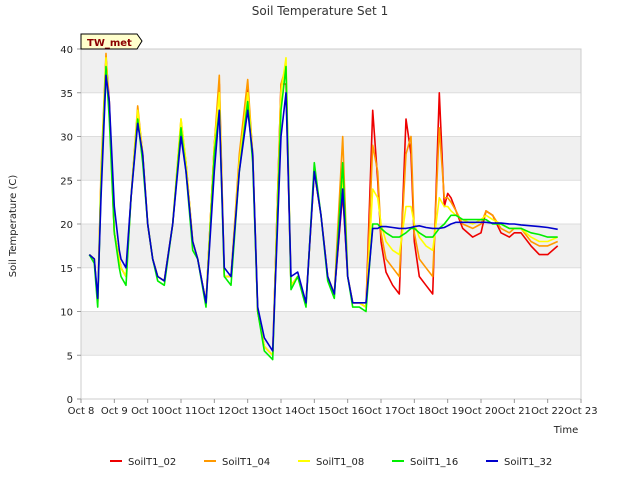 The width and height of the screenshot is (640, 480). Describe the element at coordinates (314, 411) in the screenshot. I see `x-tick-label: Oct 15` at that location.